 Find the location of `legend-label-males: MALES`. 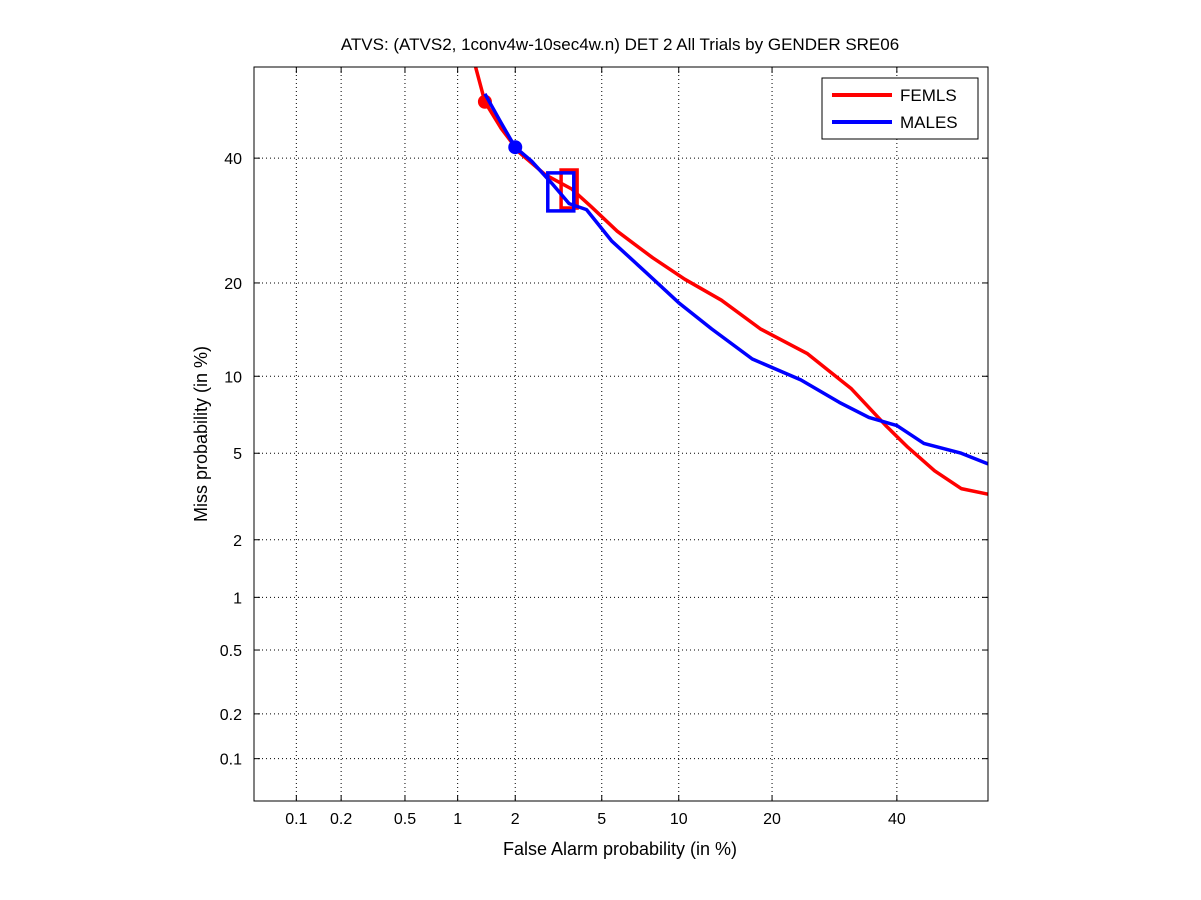

legend-label-males: MALES is located at coordinates (929, 122).